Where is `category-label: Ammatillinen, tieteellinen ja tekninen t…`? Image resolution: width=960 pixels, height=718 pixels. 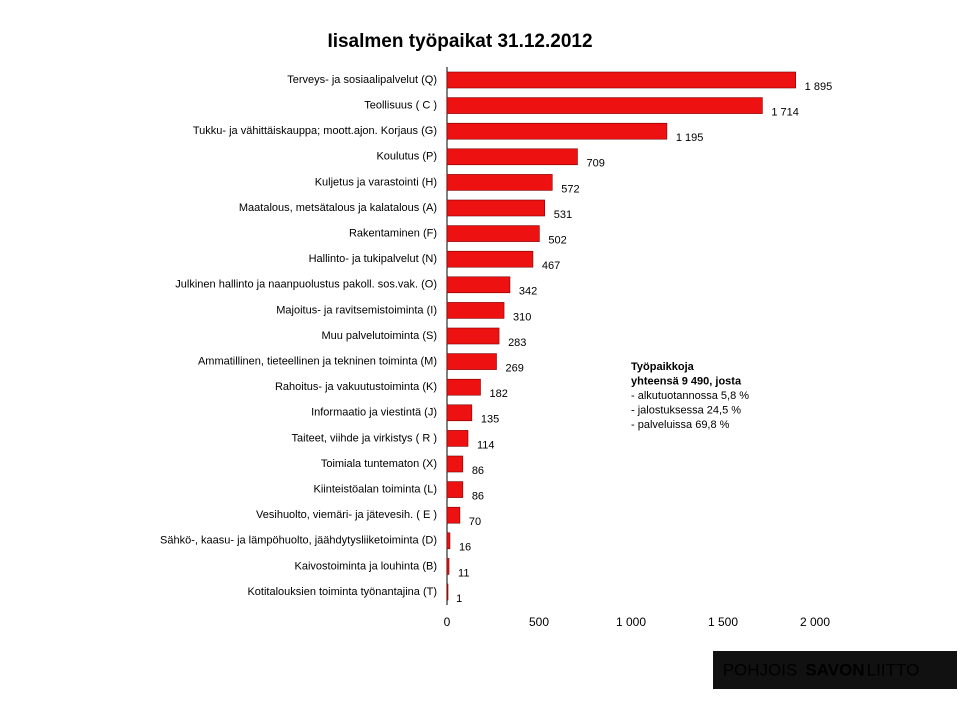
category-label: Ammatillinen, tieteellinen ja tekninen t… is located at coordinates (317, 362).